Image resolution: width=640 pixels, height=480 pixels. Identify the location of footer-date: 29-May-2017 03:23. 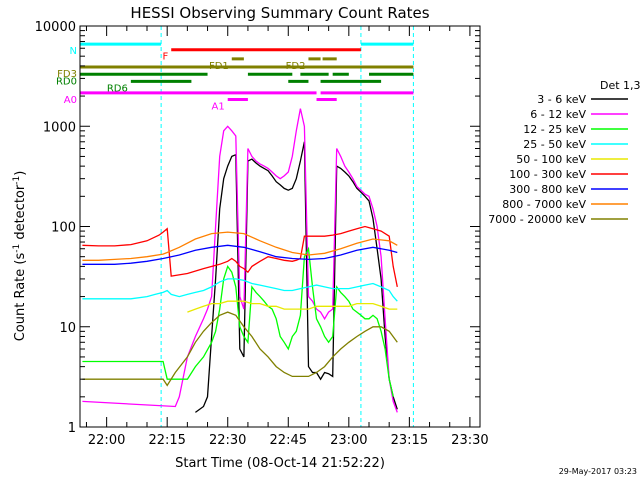
(598, 471).